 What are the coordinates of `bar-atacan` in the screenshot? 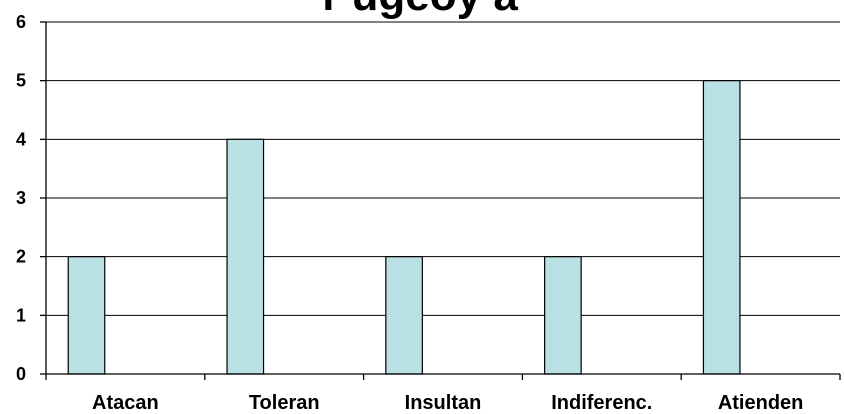 It's located at (86, 315).